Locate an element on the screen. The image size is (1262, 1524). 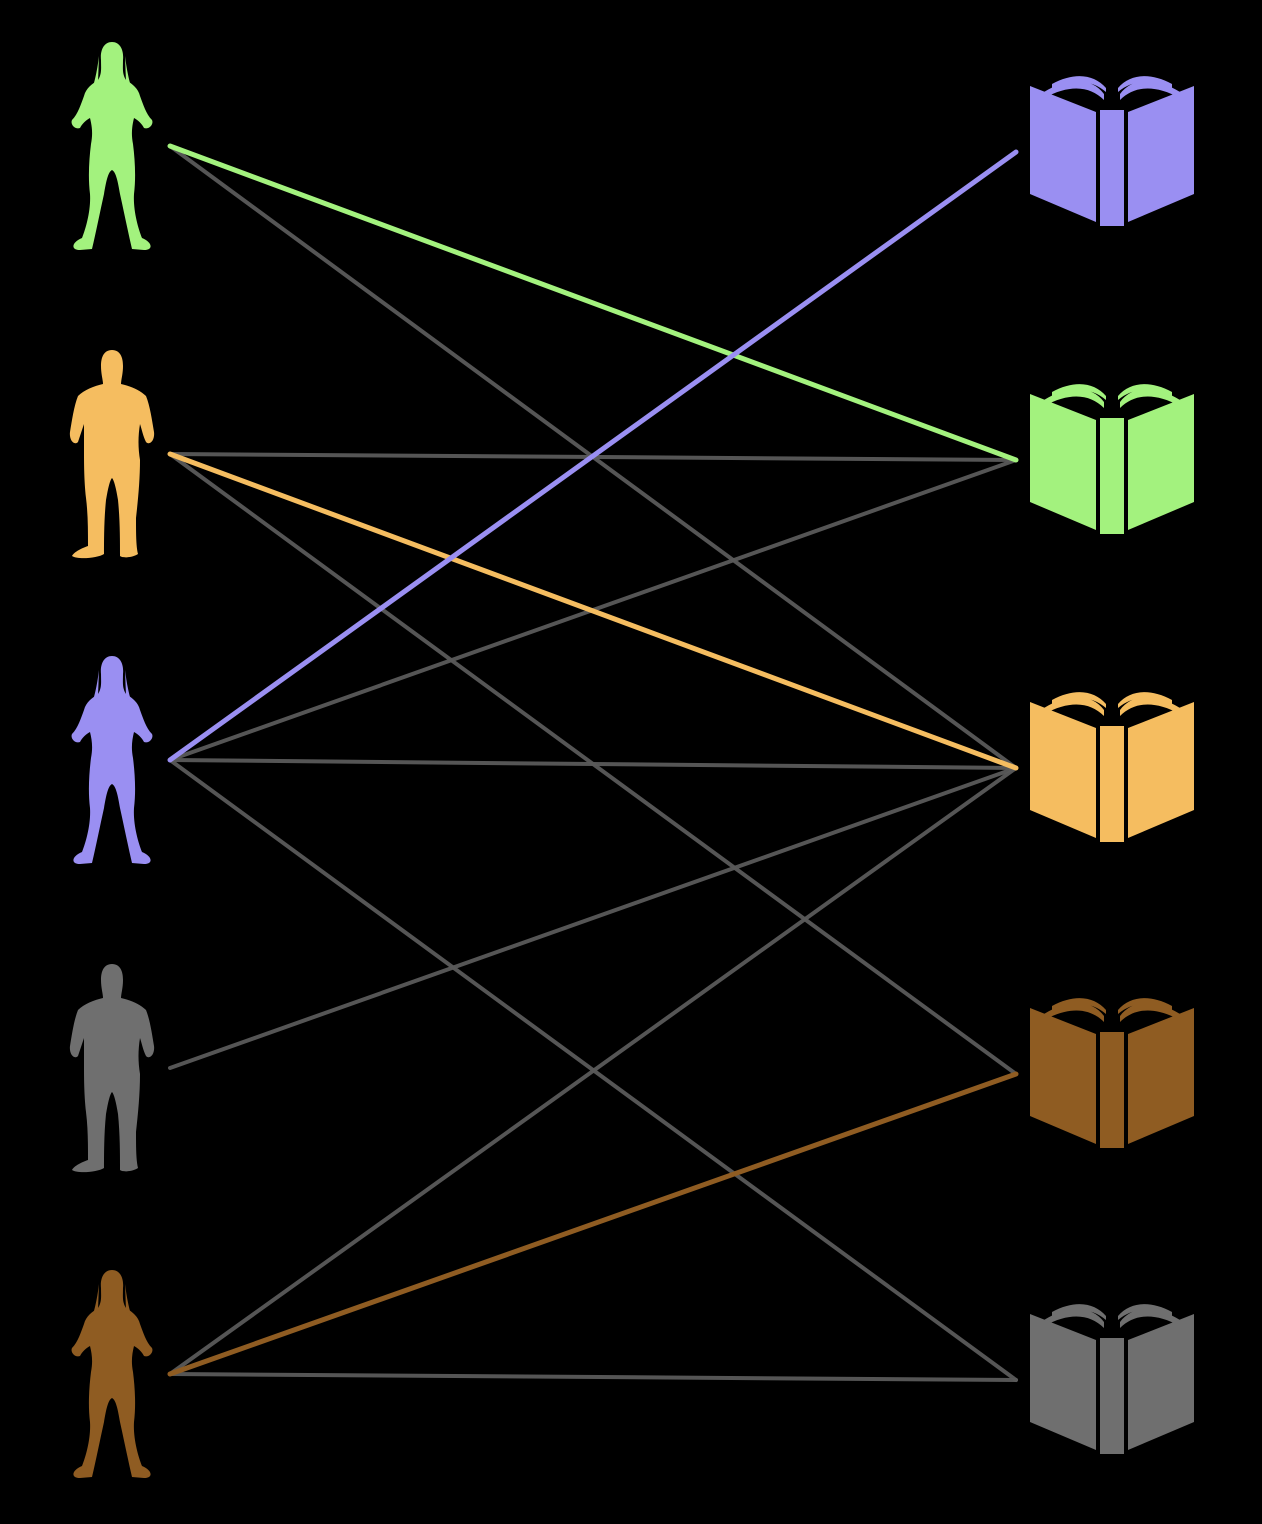
person-2-man-icon is located at coordinates (112, 454).